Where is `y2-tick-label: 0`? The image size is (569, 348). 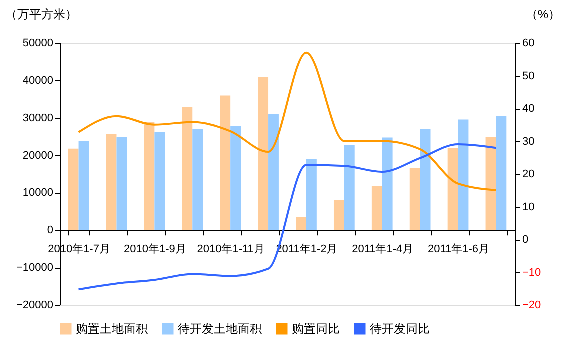 y2-tick-label: 0 is located at coordinates (525, 240).